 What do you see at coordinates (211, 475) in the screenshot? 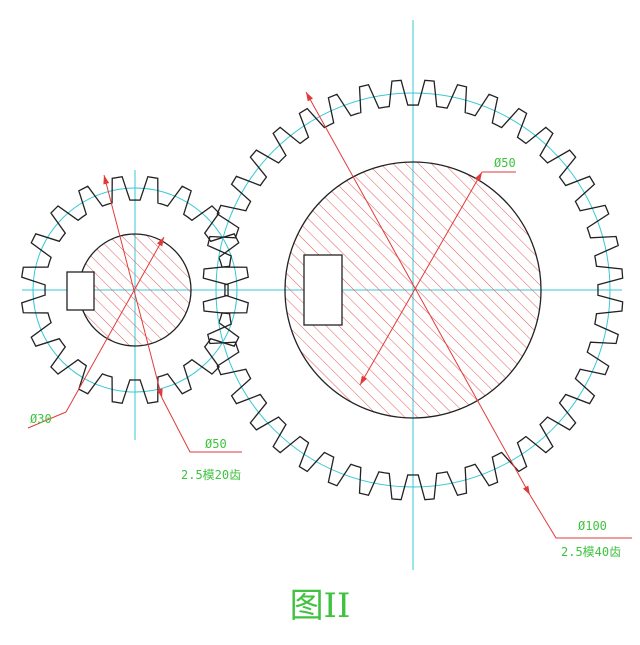
I see `small-gear-spec-label: 2.5模20齿` at bounding box center [211, 475].